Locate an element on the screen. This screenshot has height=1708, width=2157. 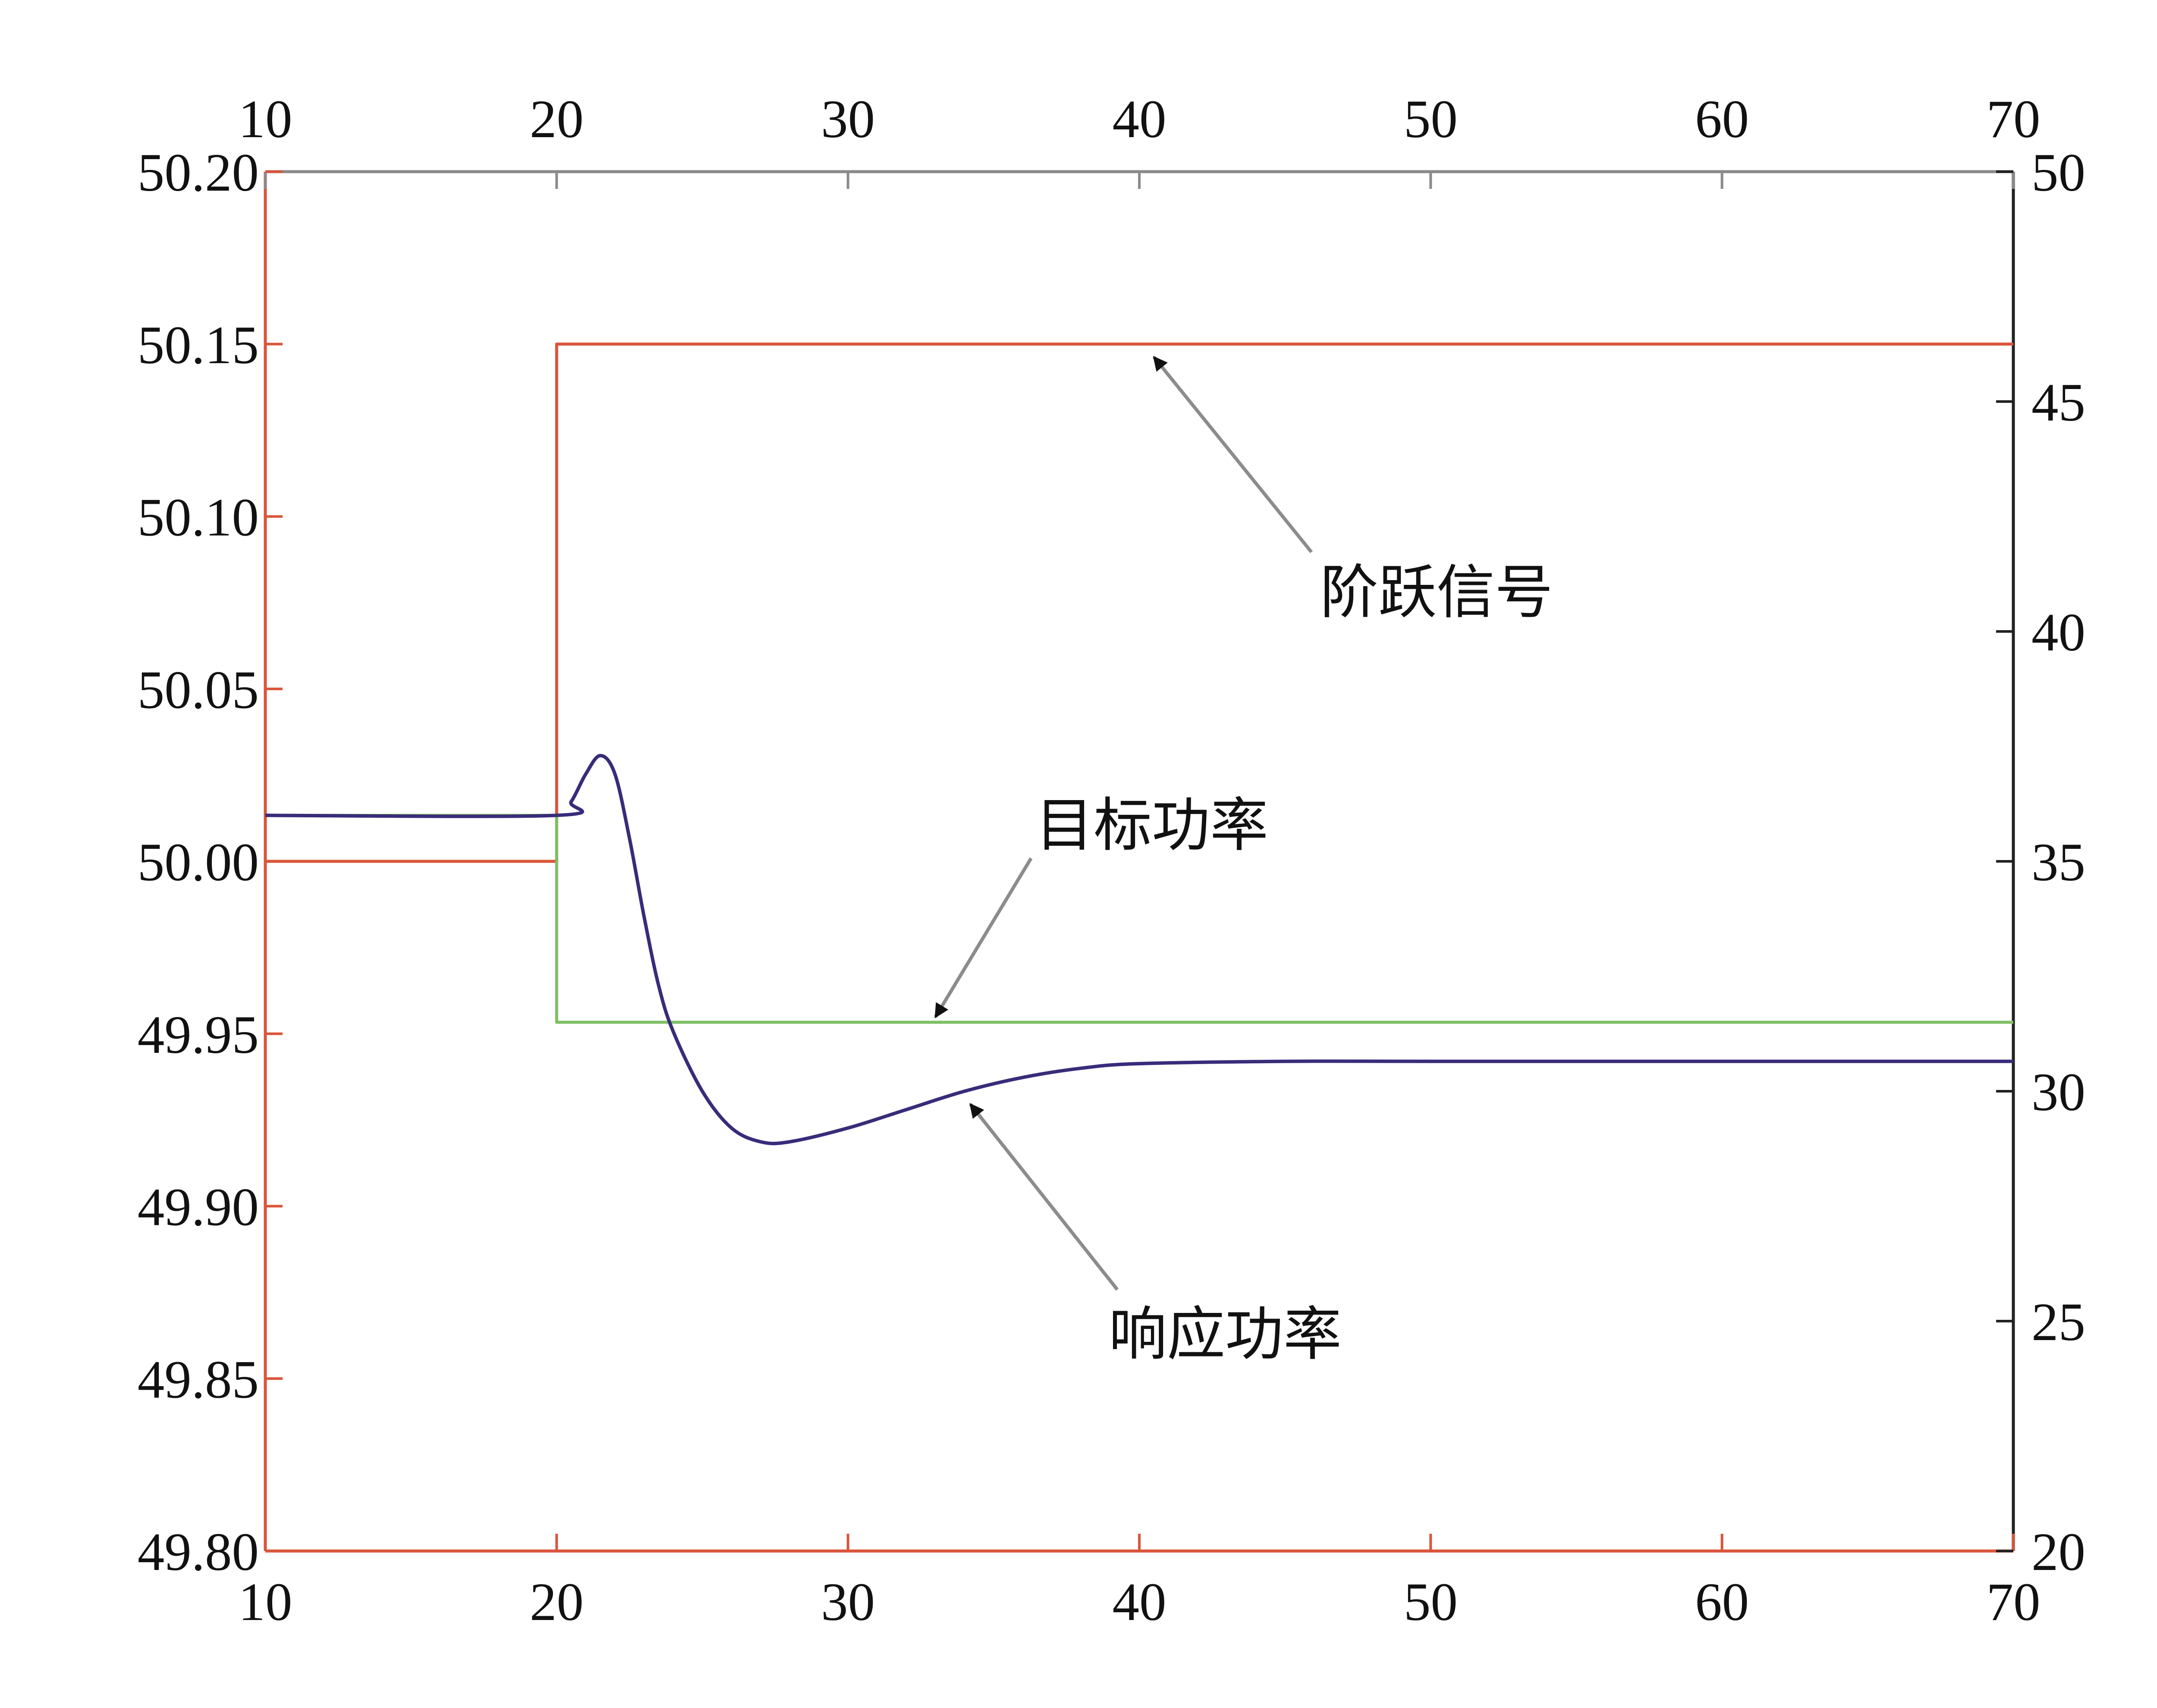
x-tick-label-bottom-1: 20 is located at coordinates (557, 1602).